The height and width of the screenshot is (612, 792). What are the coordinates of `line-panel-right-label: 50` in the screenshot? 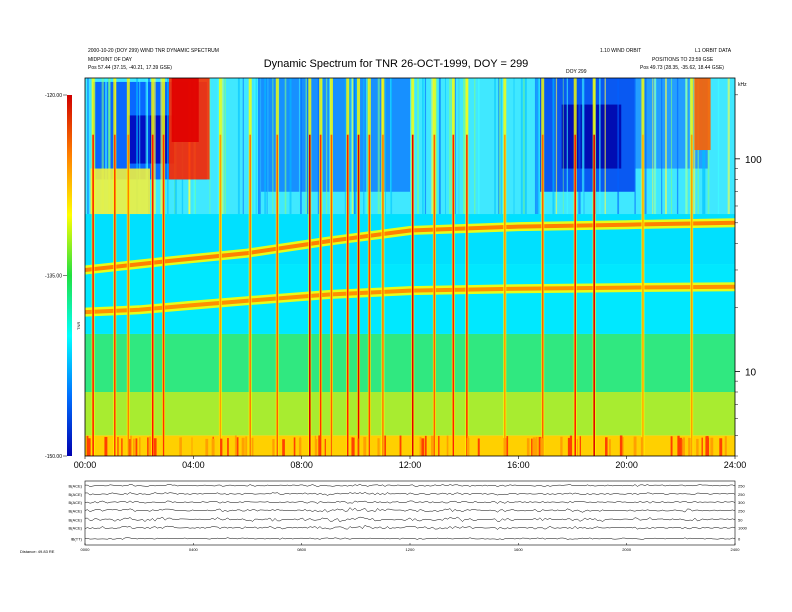 It's located at (740, 519).